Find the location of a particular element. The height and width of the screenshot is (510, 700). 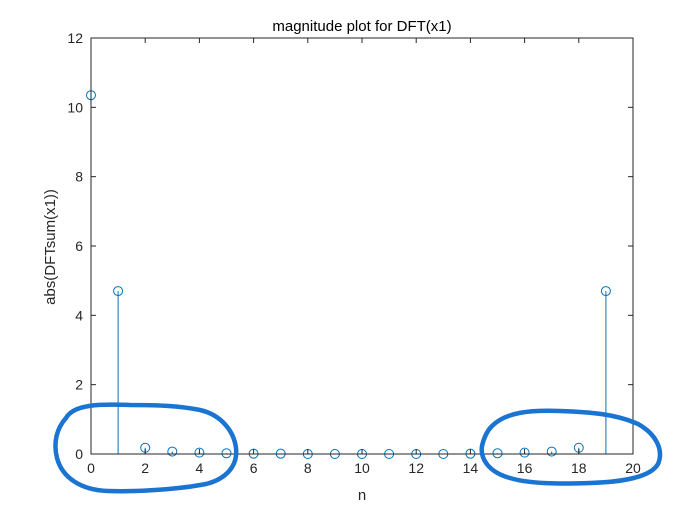

x-tick-label: 18 is located at coordinates (579, 468).